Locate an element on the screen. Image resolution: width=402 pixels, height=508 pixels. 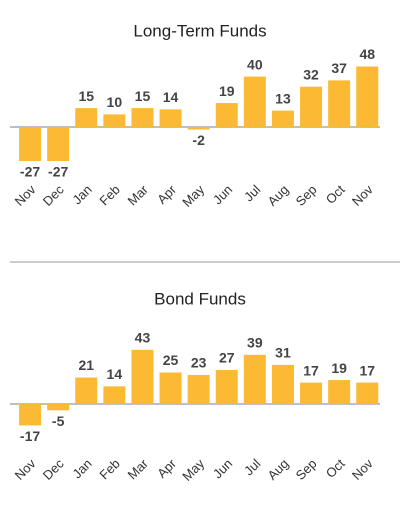
value-label: 31 is located at coordinates (283, 353).